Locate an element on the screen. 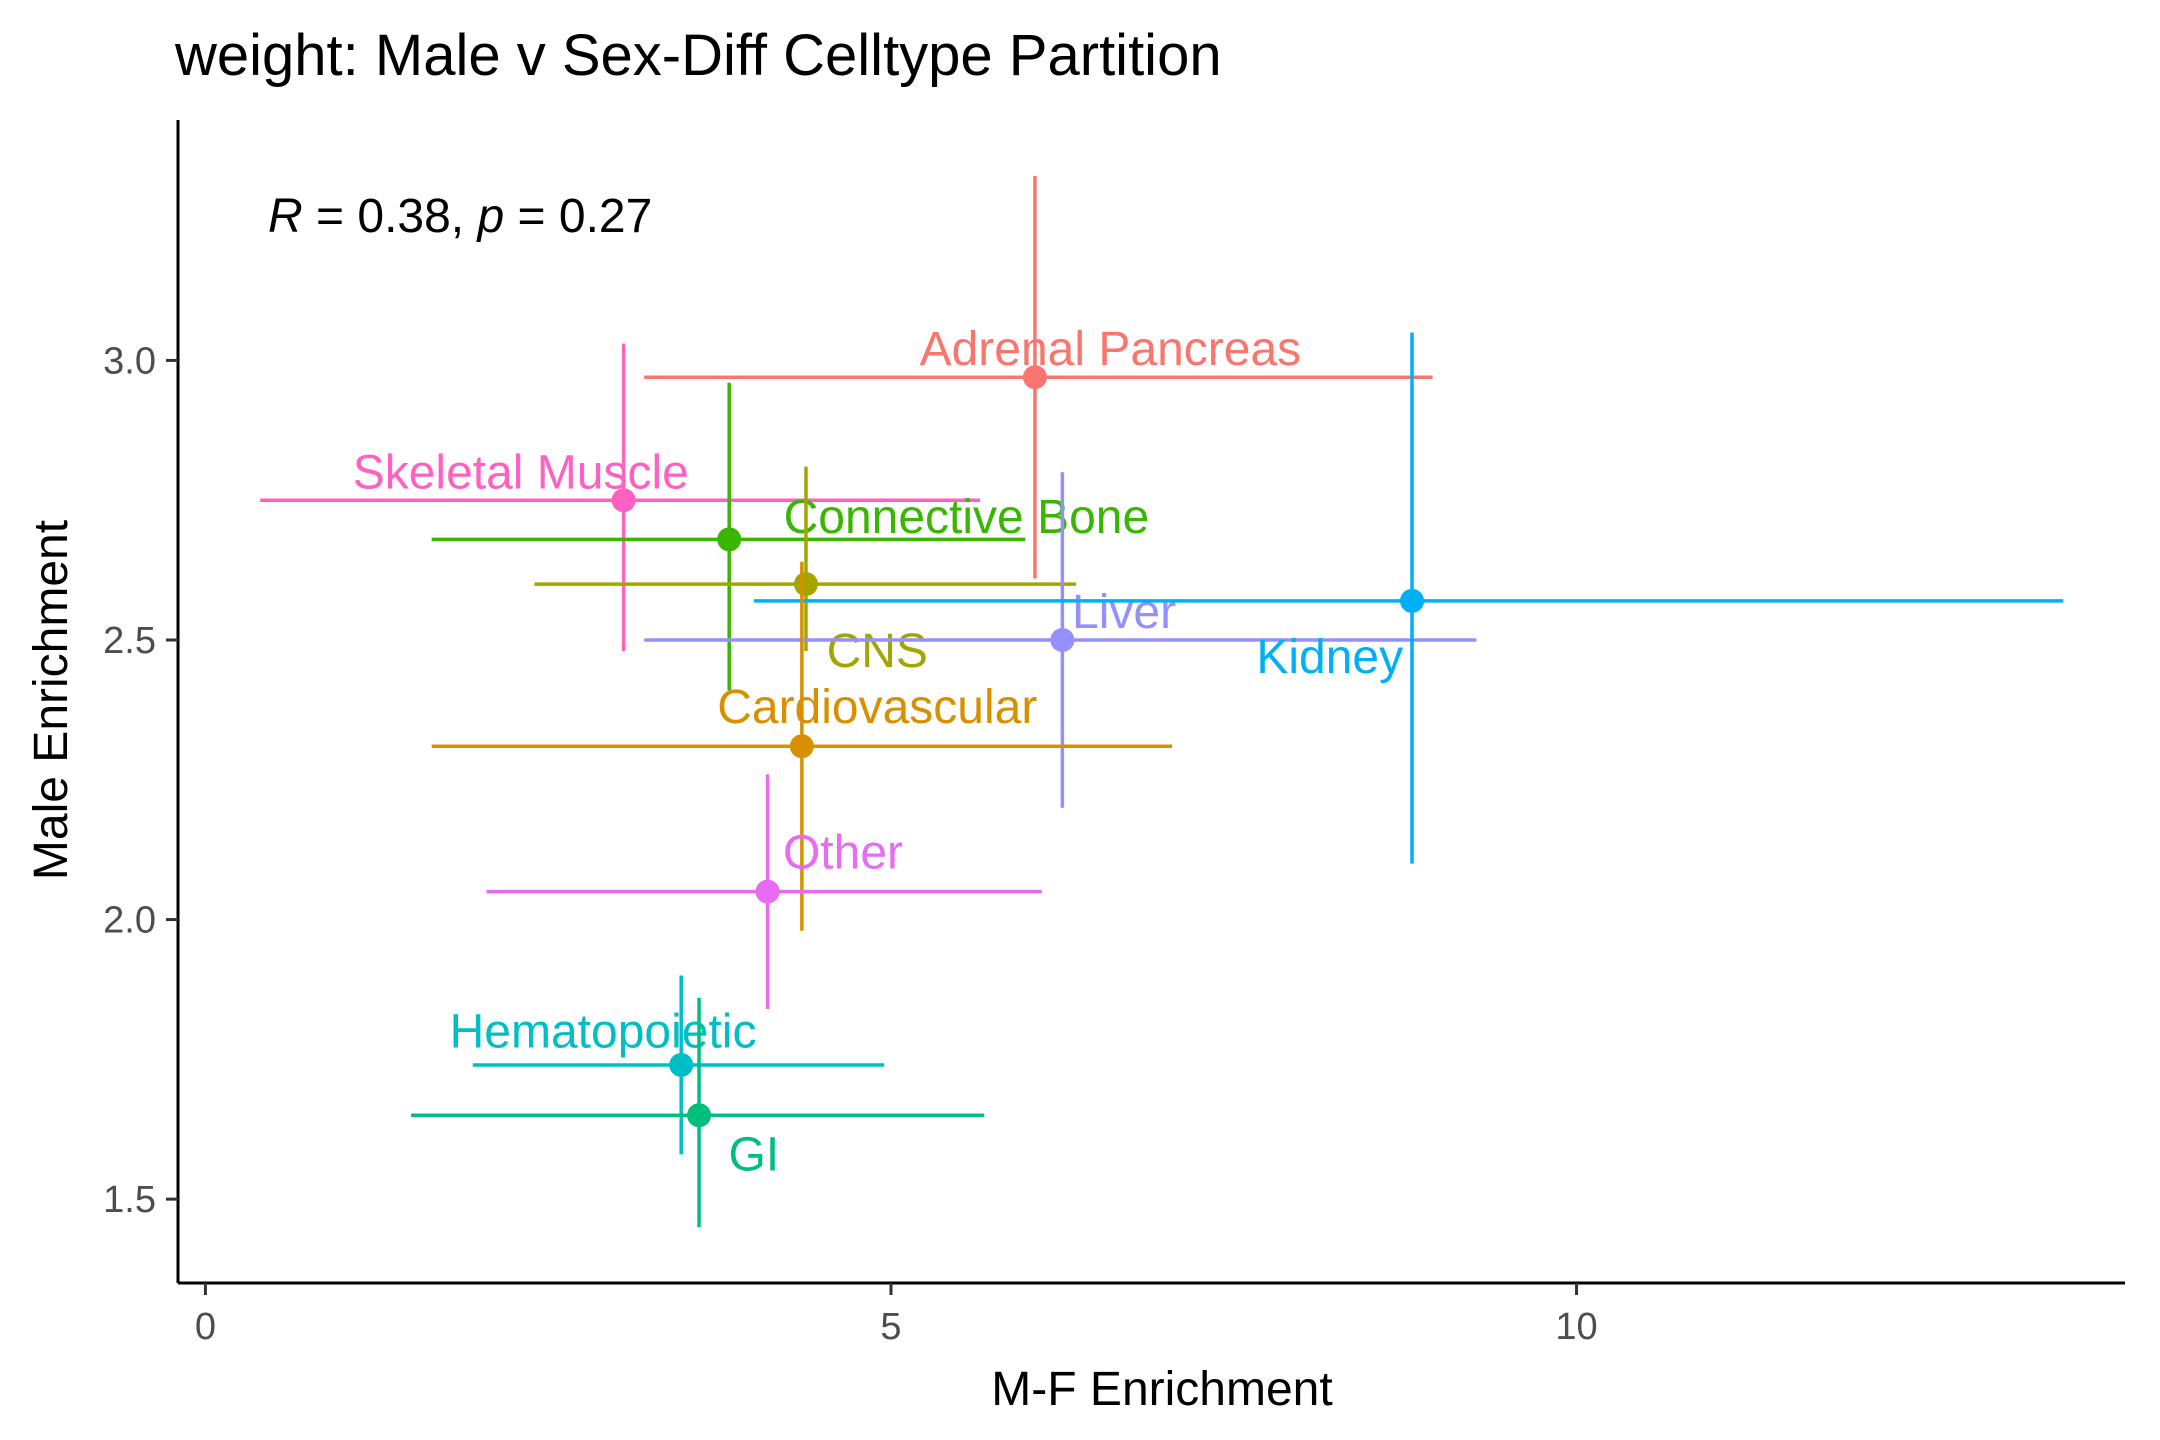  data-point-group-adrenal-pancreas: Adrenal Pancreas is located at coordinates (1038, 377).